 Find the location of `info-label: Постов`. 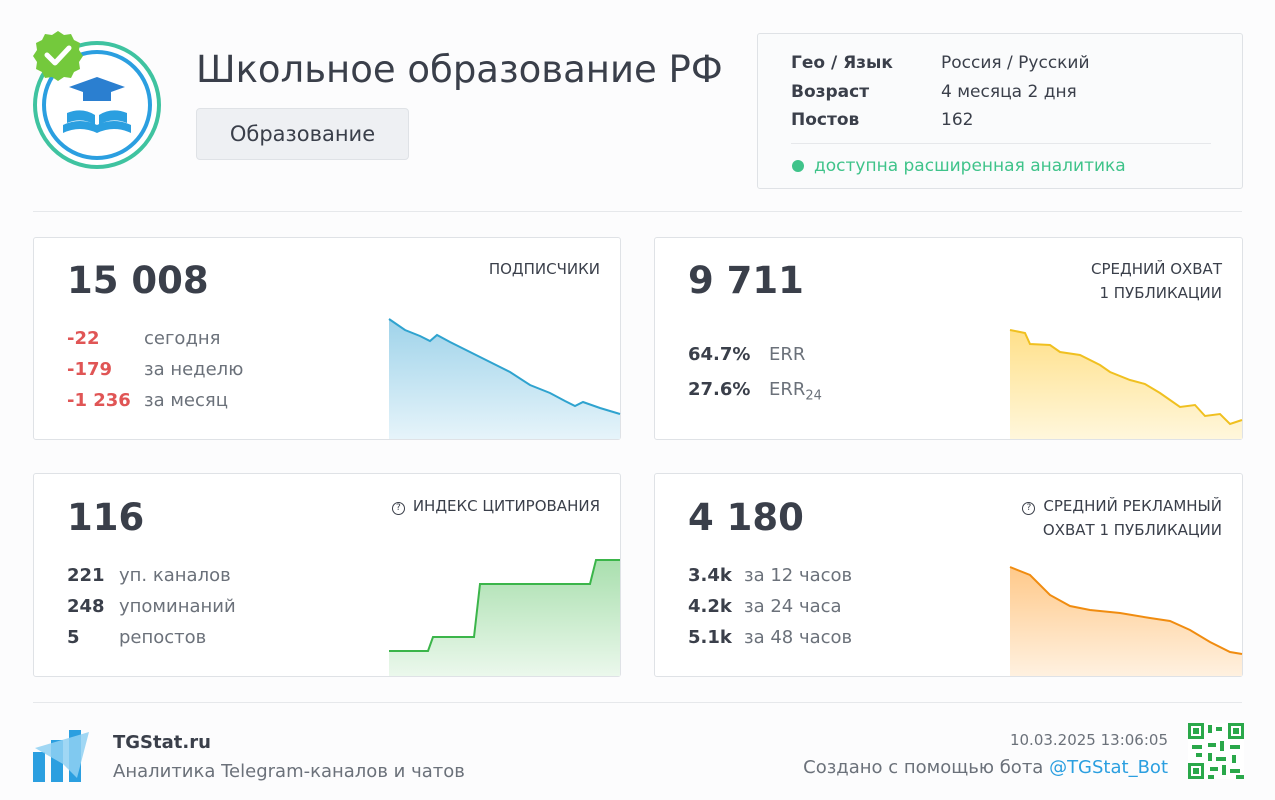

info-label: Постов is located at coordinates (825, 120).